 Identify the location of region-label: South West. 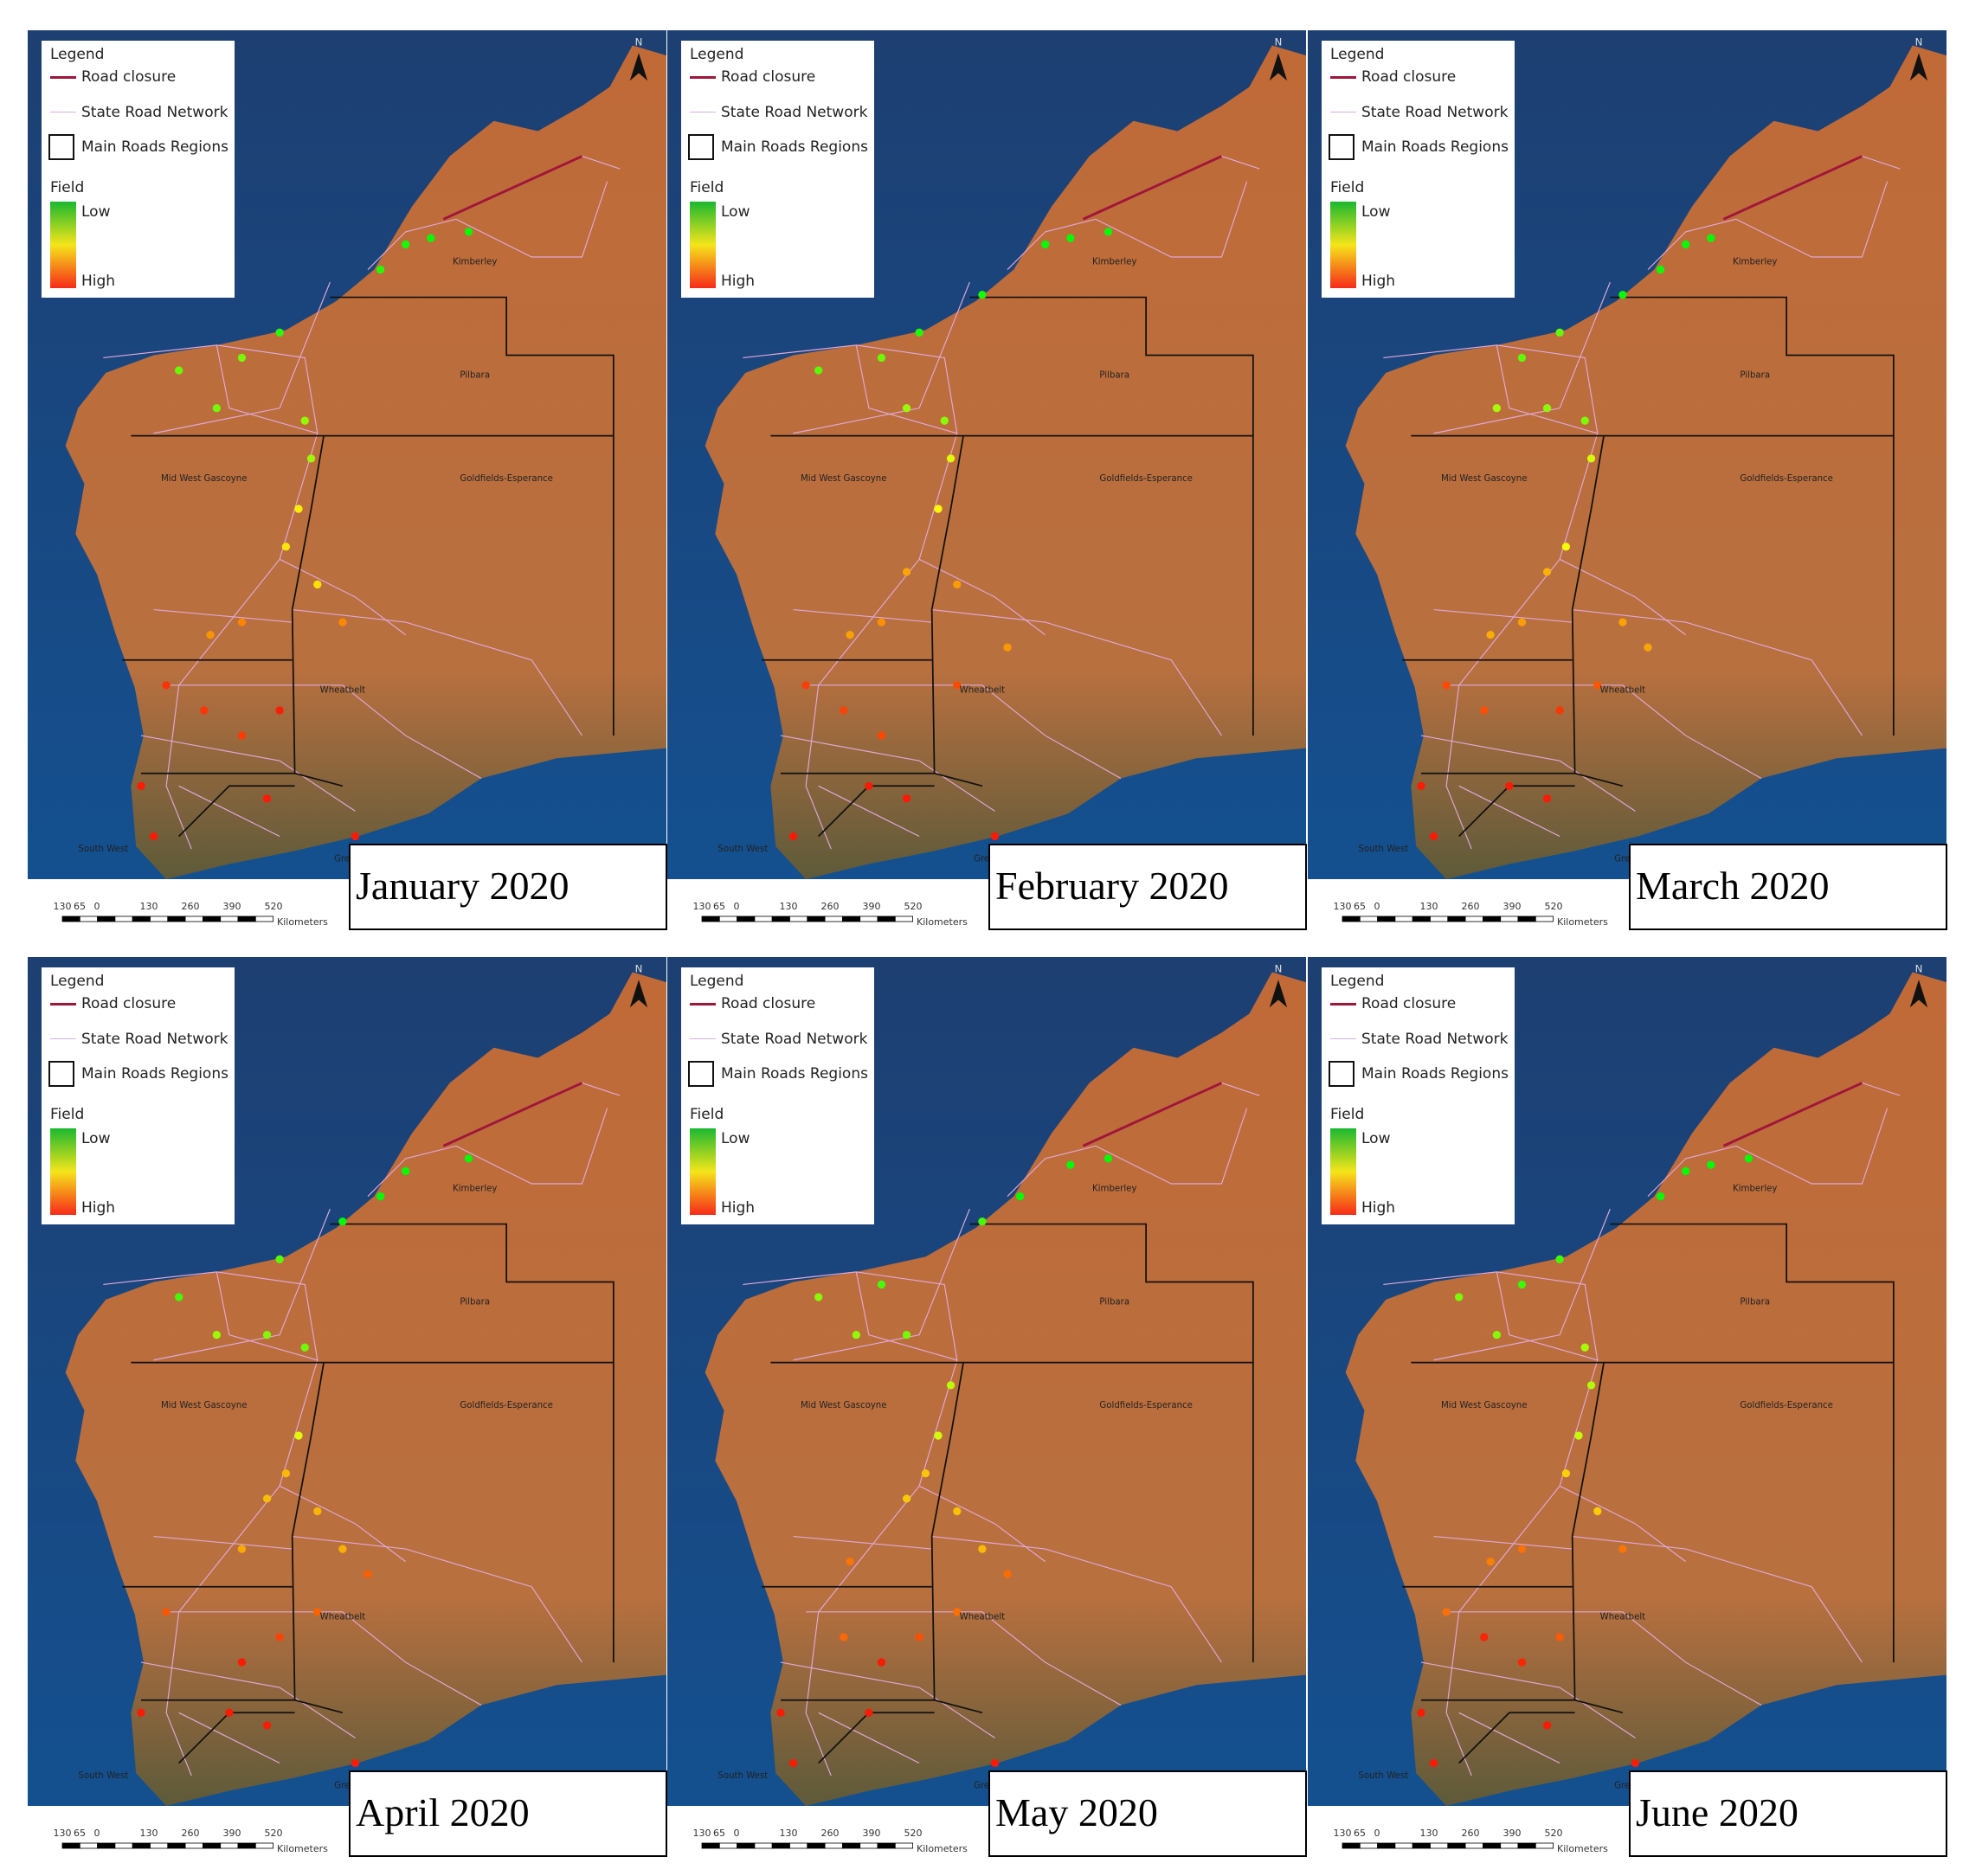
(1383, 850).